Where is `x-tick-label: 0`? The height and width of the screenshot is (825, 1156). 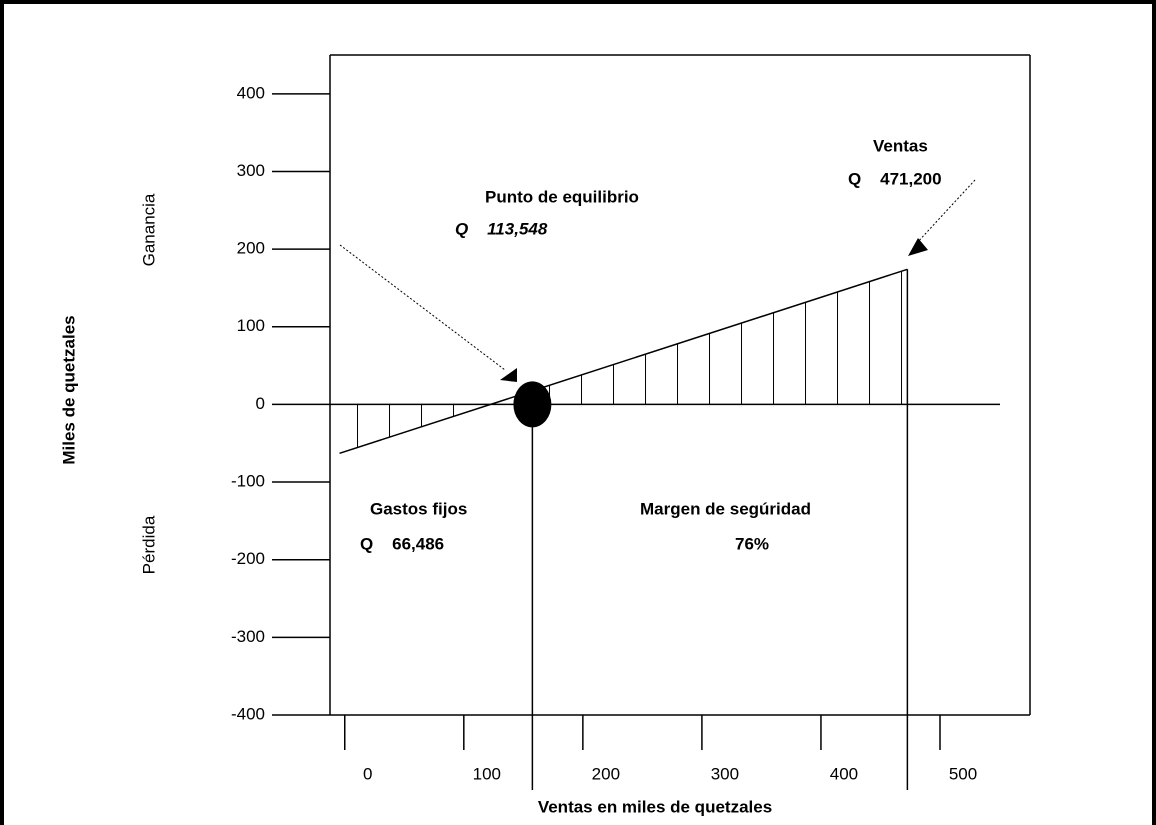
x-tick-label: 0 is located at coordinates (367, 773).